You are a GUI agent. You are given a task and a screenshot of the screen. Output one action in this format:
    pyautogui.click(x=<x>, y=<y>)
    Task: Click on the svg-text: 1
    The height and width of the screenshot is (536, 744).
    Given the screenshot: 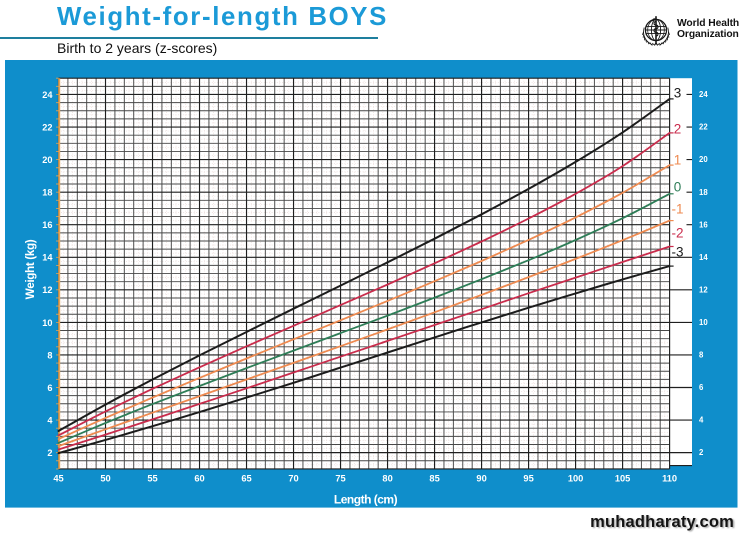 What is the action you would take?
    pyautogui.click(x=678, y=160)
    